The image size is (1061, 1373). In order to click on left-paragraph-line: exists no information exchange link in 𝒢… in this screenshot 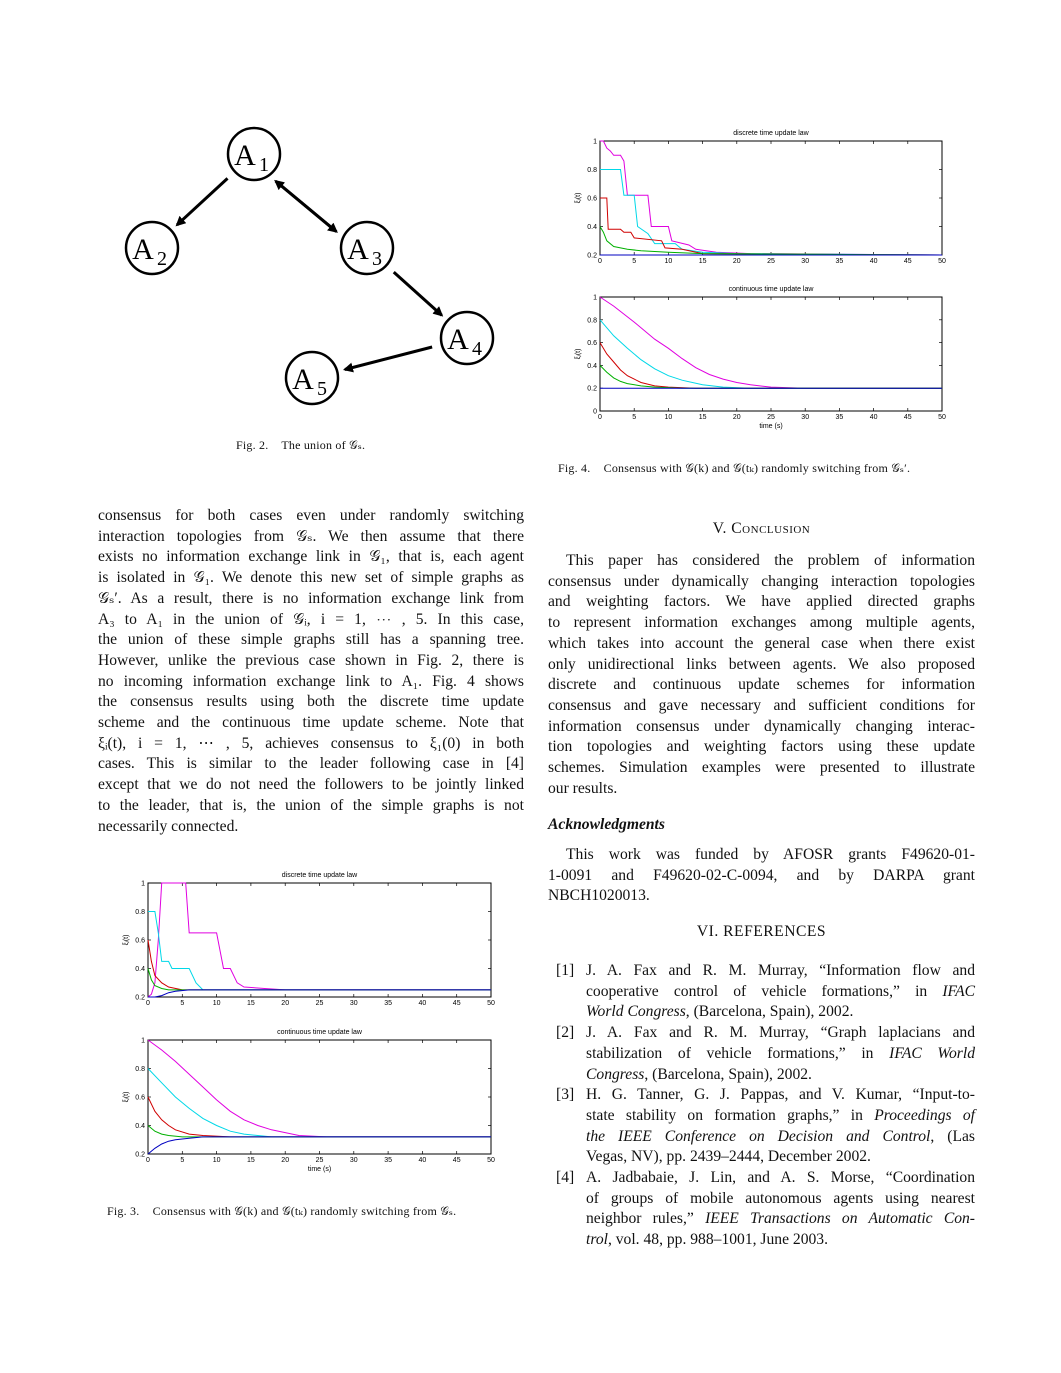, I will do `click(311, 557)`.